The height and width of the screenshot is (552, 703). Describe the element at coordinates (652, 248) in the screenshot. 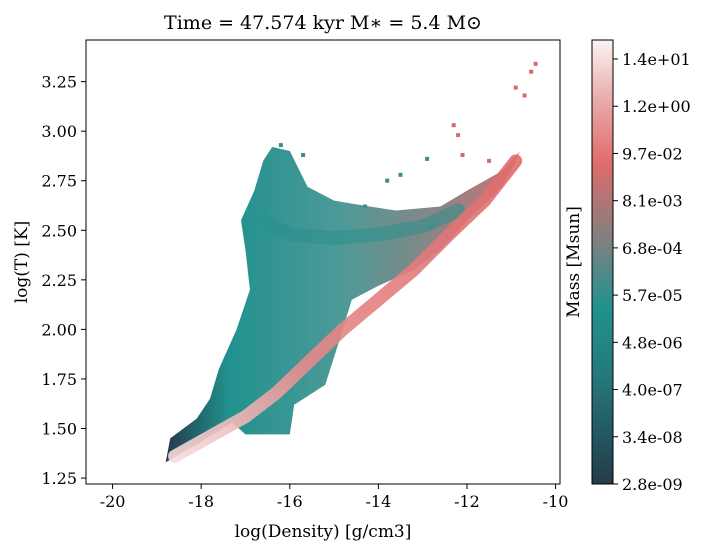

I see `colorbar-tick-label: 6.8e-04` at that location.